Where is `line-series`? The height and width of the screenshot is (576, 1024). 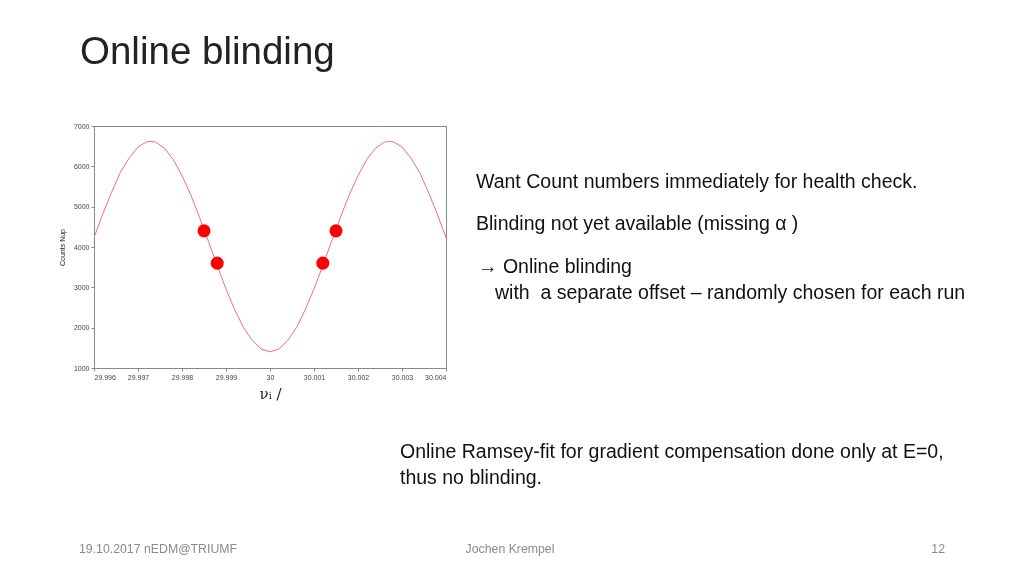 line-series is located at coordinates (270, 246).